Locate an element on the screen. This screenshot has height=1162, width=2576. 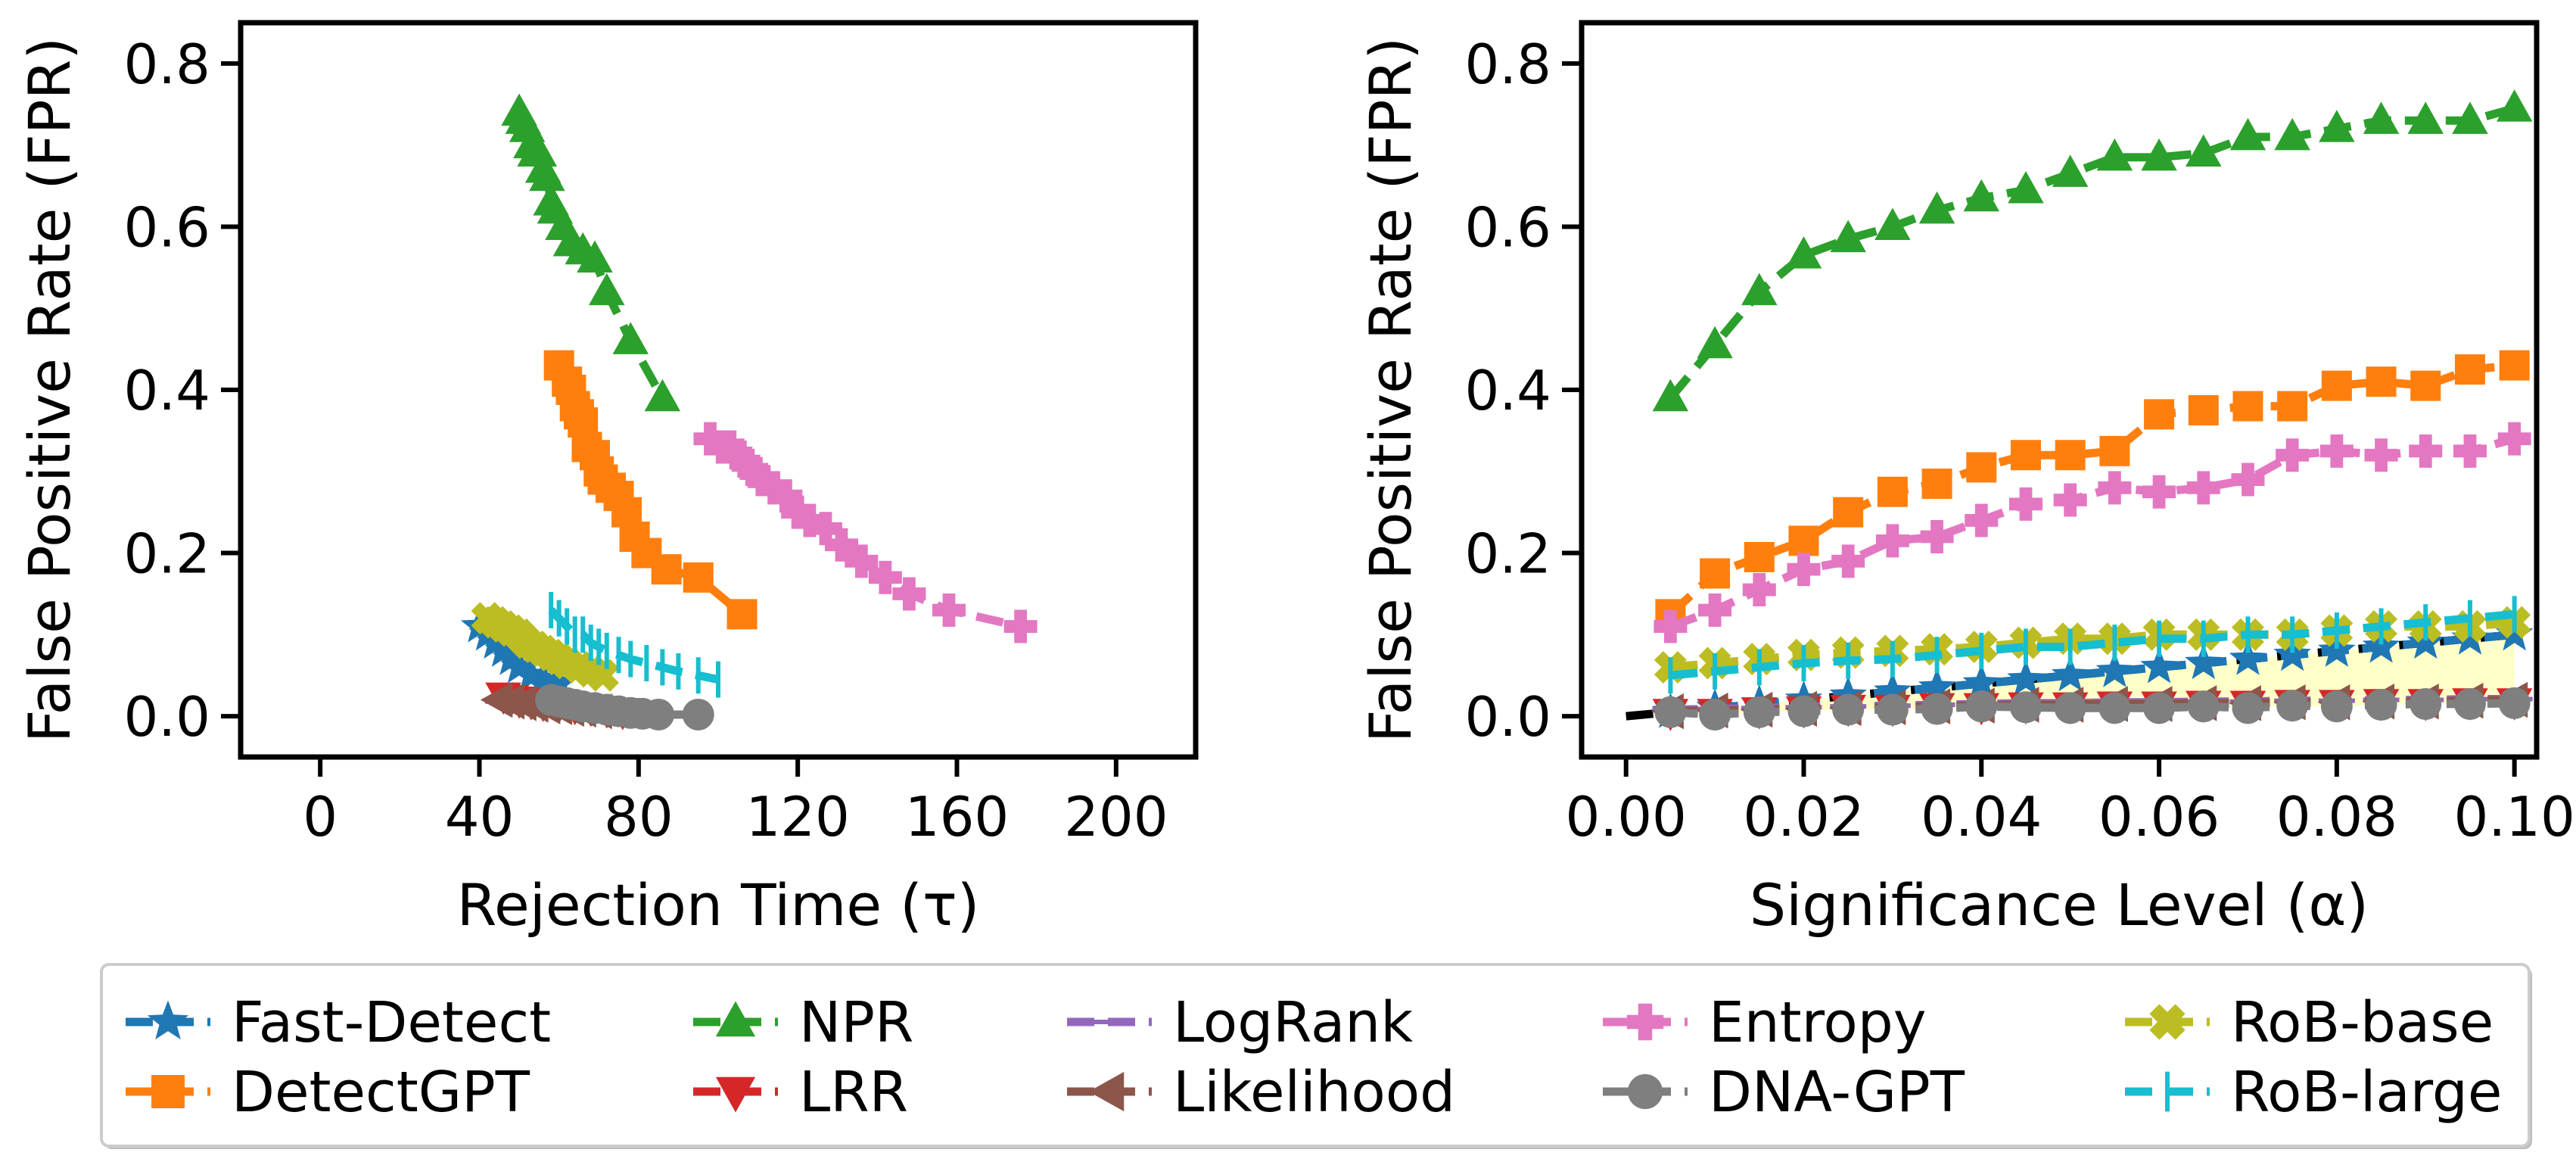
legend-entry-dna-gpt: DNA-GPT is located at coordinates (1784, 1092).